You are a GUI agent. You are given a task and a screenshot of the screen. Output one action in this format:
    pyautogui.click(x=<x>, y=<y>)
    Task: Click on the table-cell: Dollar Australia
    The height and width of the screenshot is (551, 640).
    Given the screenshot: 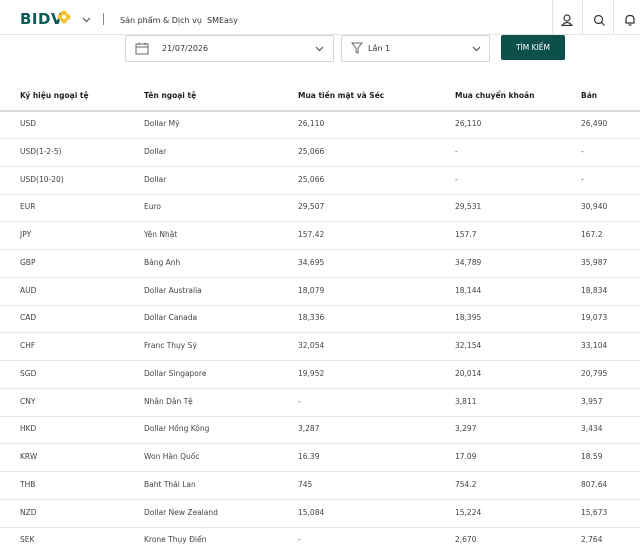 What is the action you would take?
    pyautogui.click(x=173, y=290)
    